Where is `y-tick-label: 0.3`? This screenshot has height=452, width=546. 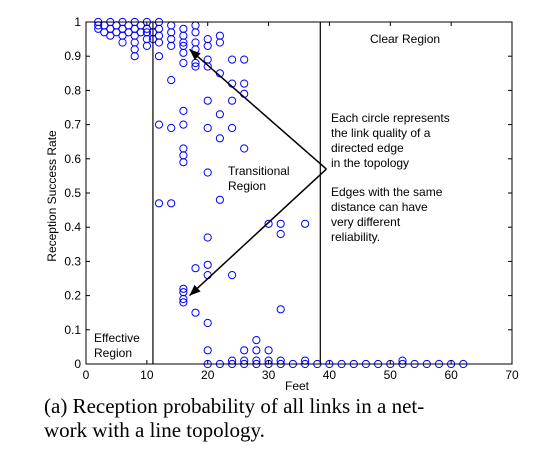
y-tick-label: 0.3 is located at coordinates (72, 261).